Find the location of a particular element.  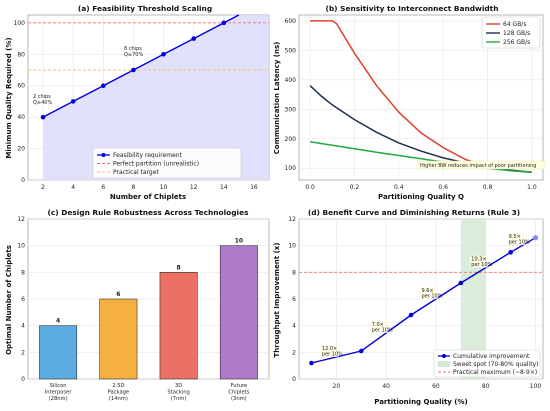

panel-b-legend-box is located at coordinates (511, 32).